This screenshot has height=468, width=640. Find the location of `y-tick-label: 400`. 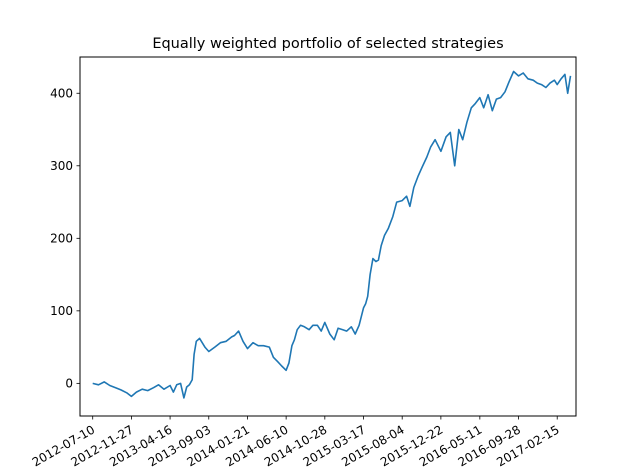

y-tick-label: 400 is located at coordinates (61, 93).